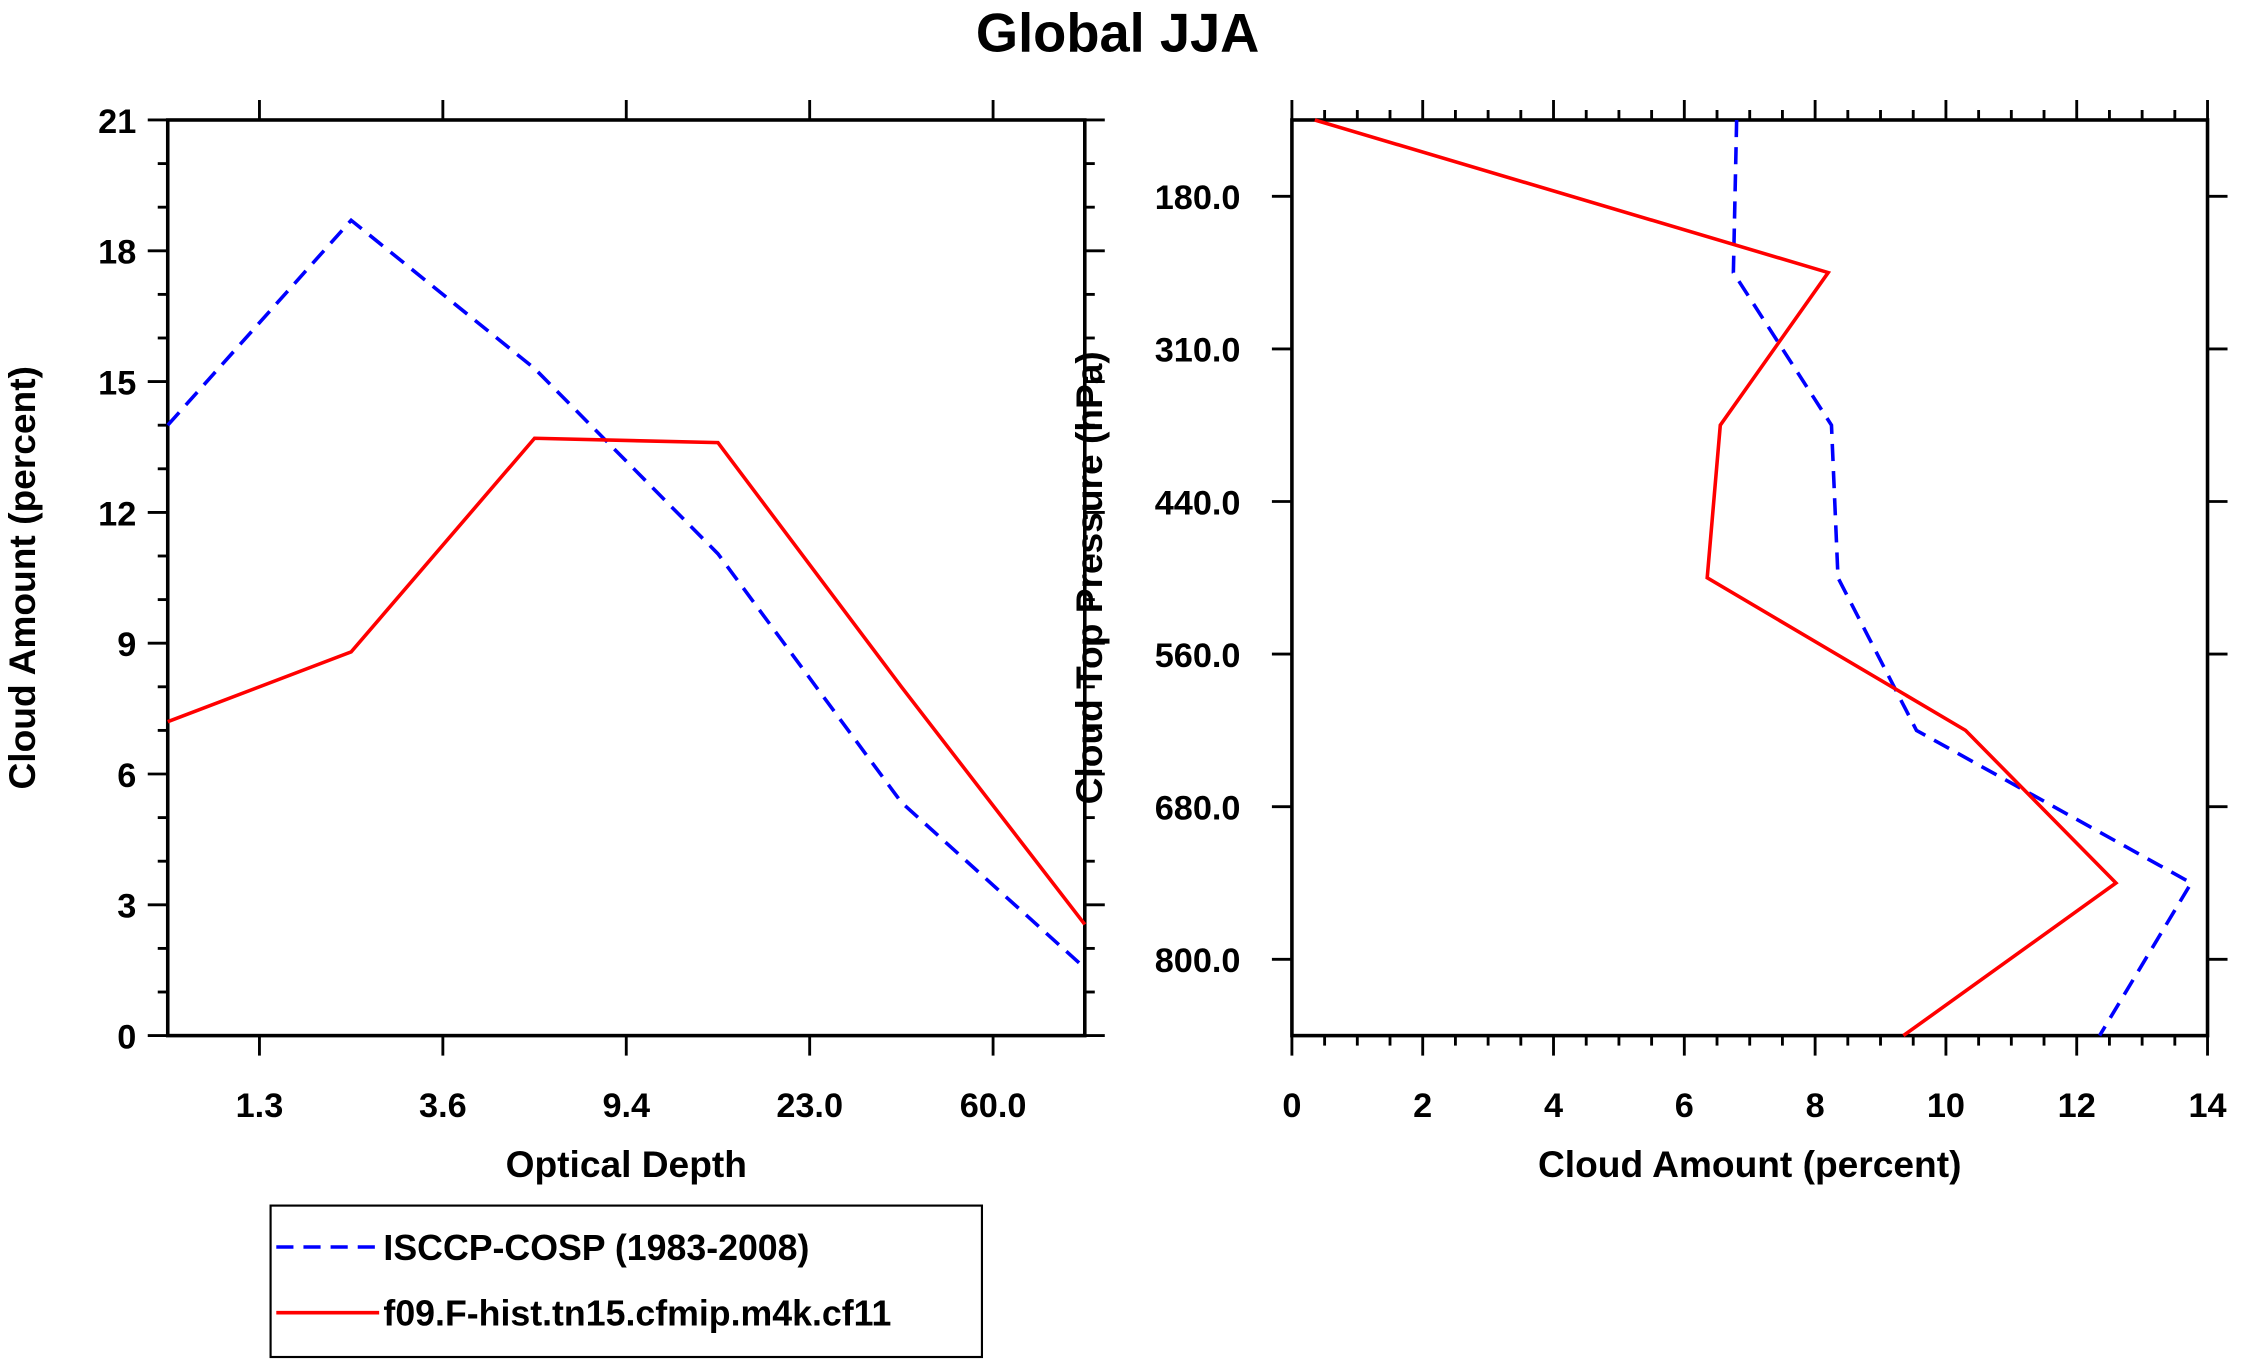 The height and width of the screenshot is (1367, 2241). What do you see at coordinates (2207, 1106) in the screenshot?
I see `x-tick-label: 14` at bounding box center [2207, 1106].